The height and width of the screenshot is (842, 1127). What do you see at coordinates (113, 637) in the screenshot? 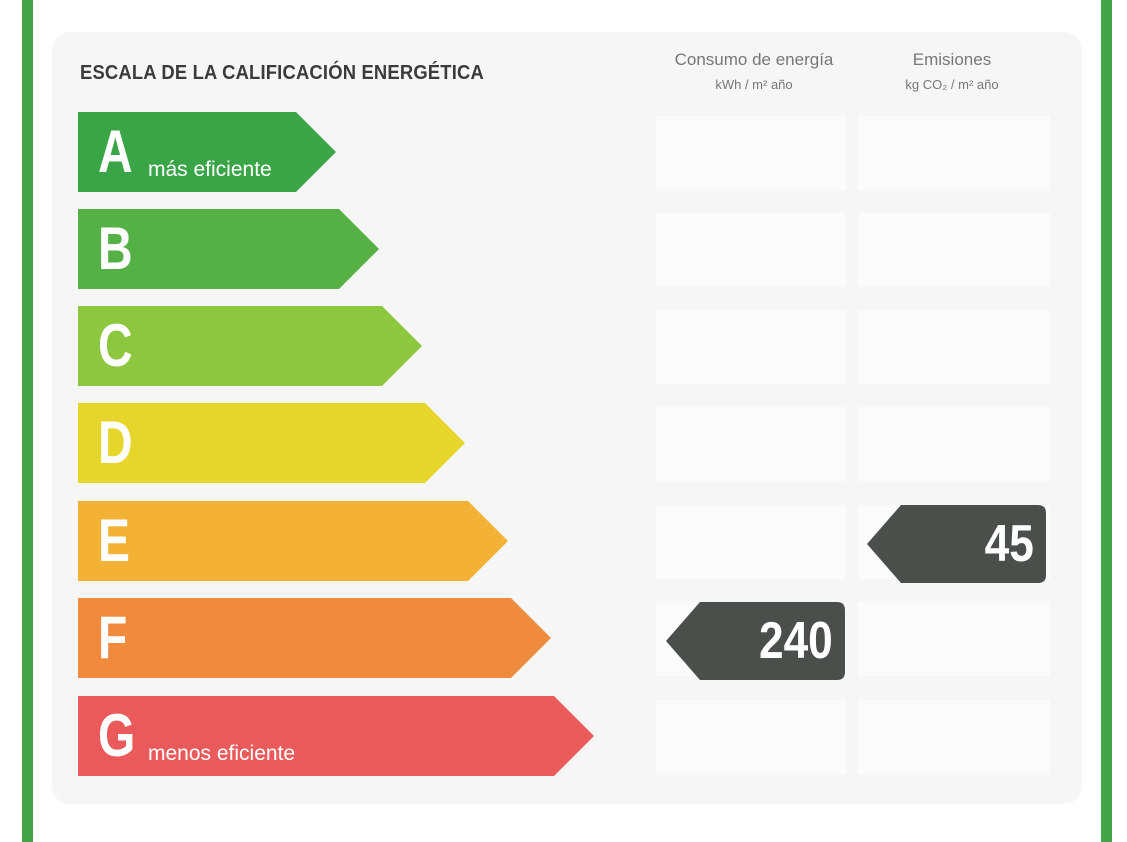
I see `rating-letter-f: F` at bounding box center [113, 637].